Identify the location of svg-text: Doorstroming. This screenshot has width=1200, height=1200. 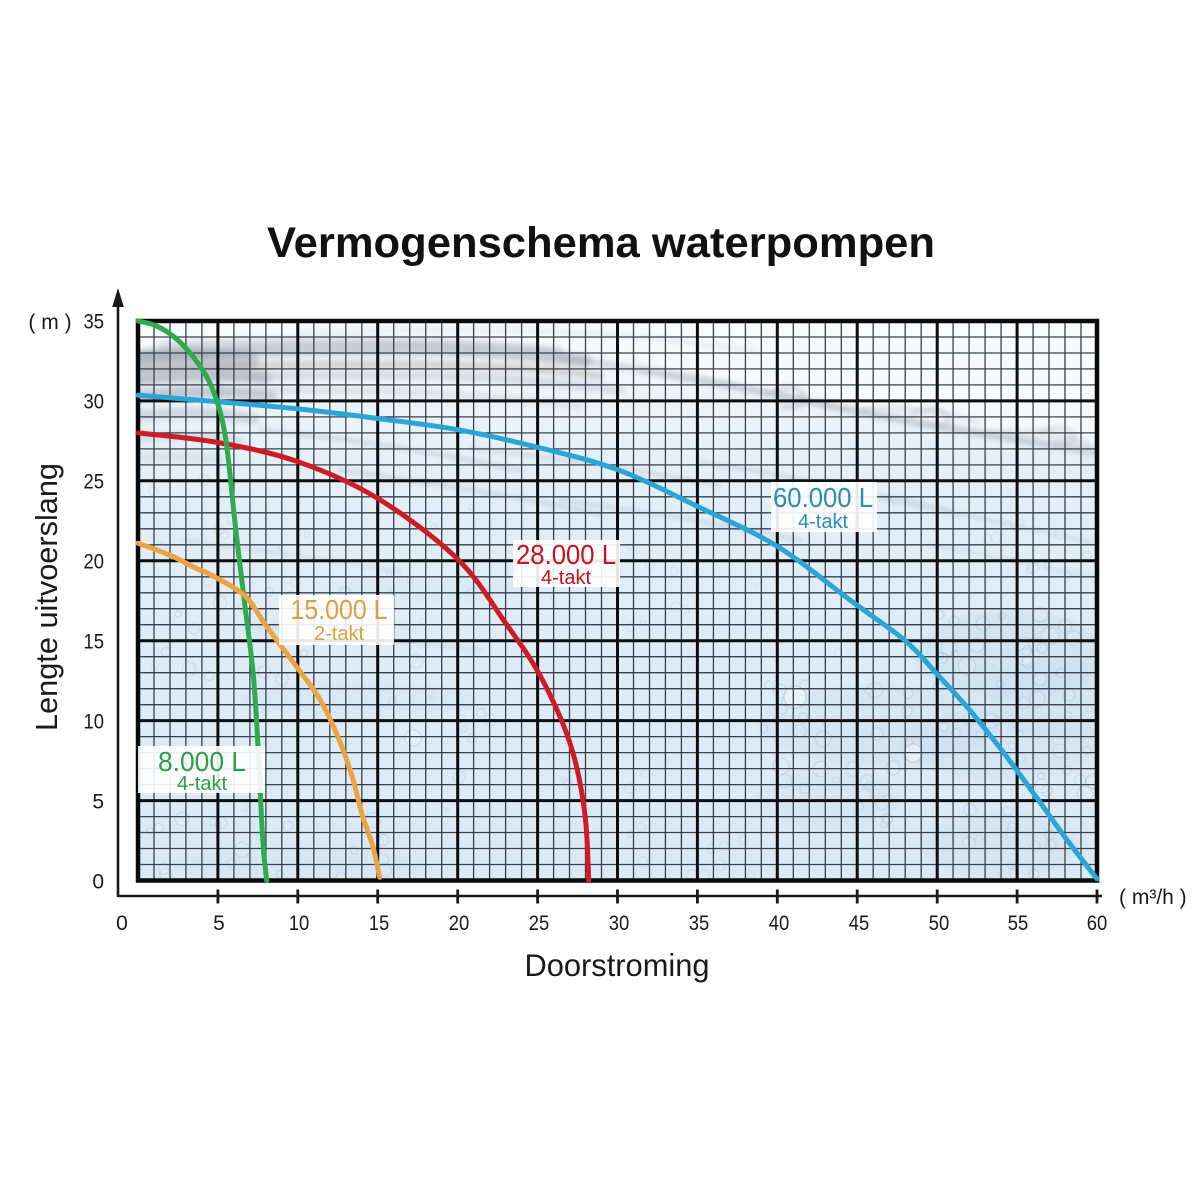
(617, 965).